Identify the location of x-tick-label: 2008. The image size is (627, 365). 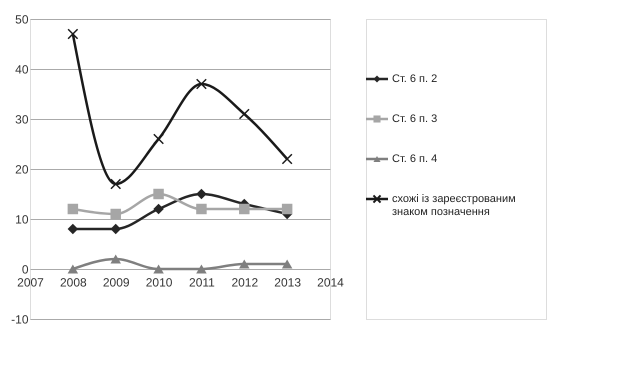
(74, 283).